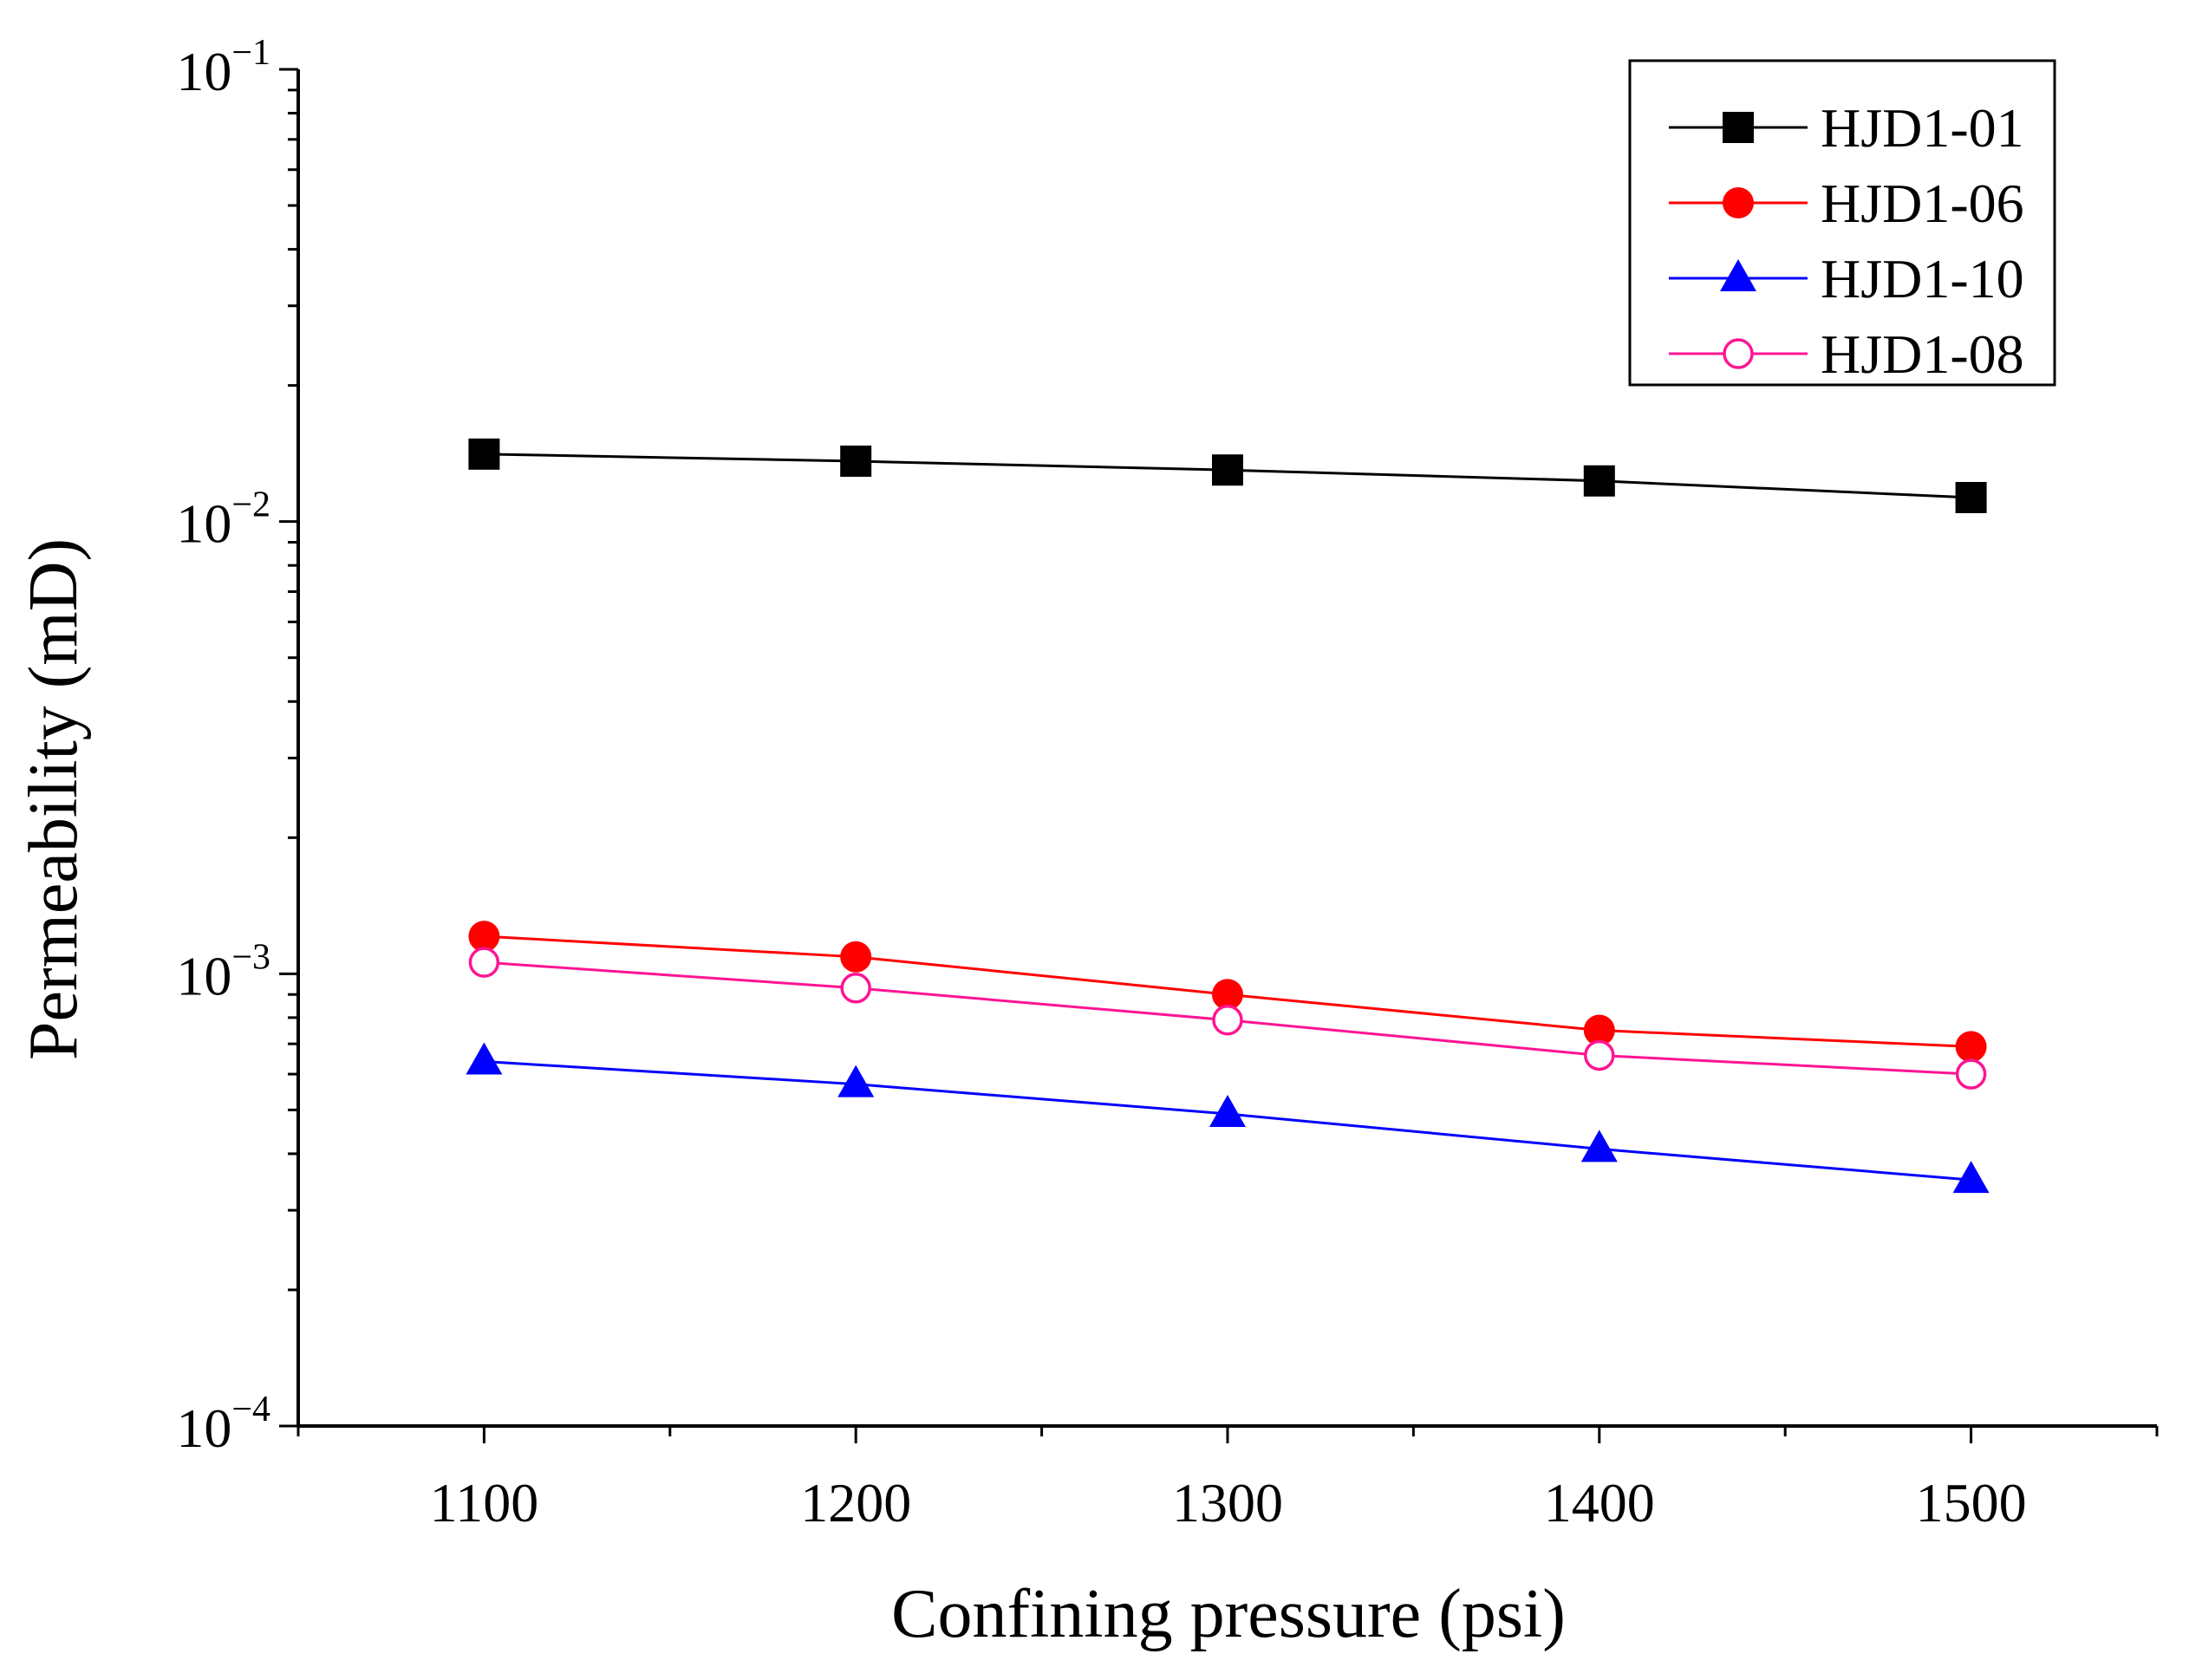 The image size is (2189, 1680). Describe the element at coordinates (1228, 1614) in the screenshot. I see `x-axis-title: Confining pressure (psi)` at that location.